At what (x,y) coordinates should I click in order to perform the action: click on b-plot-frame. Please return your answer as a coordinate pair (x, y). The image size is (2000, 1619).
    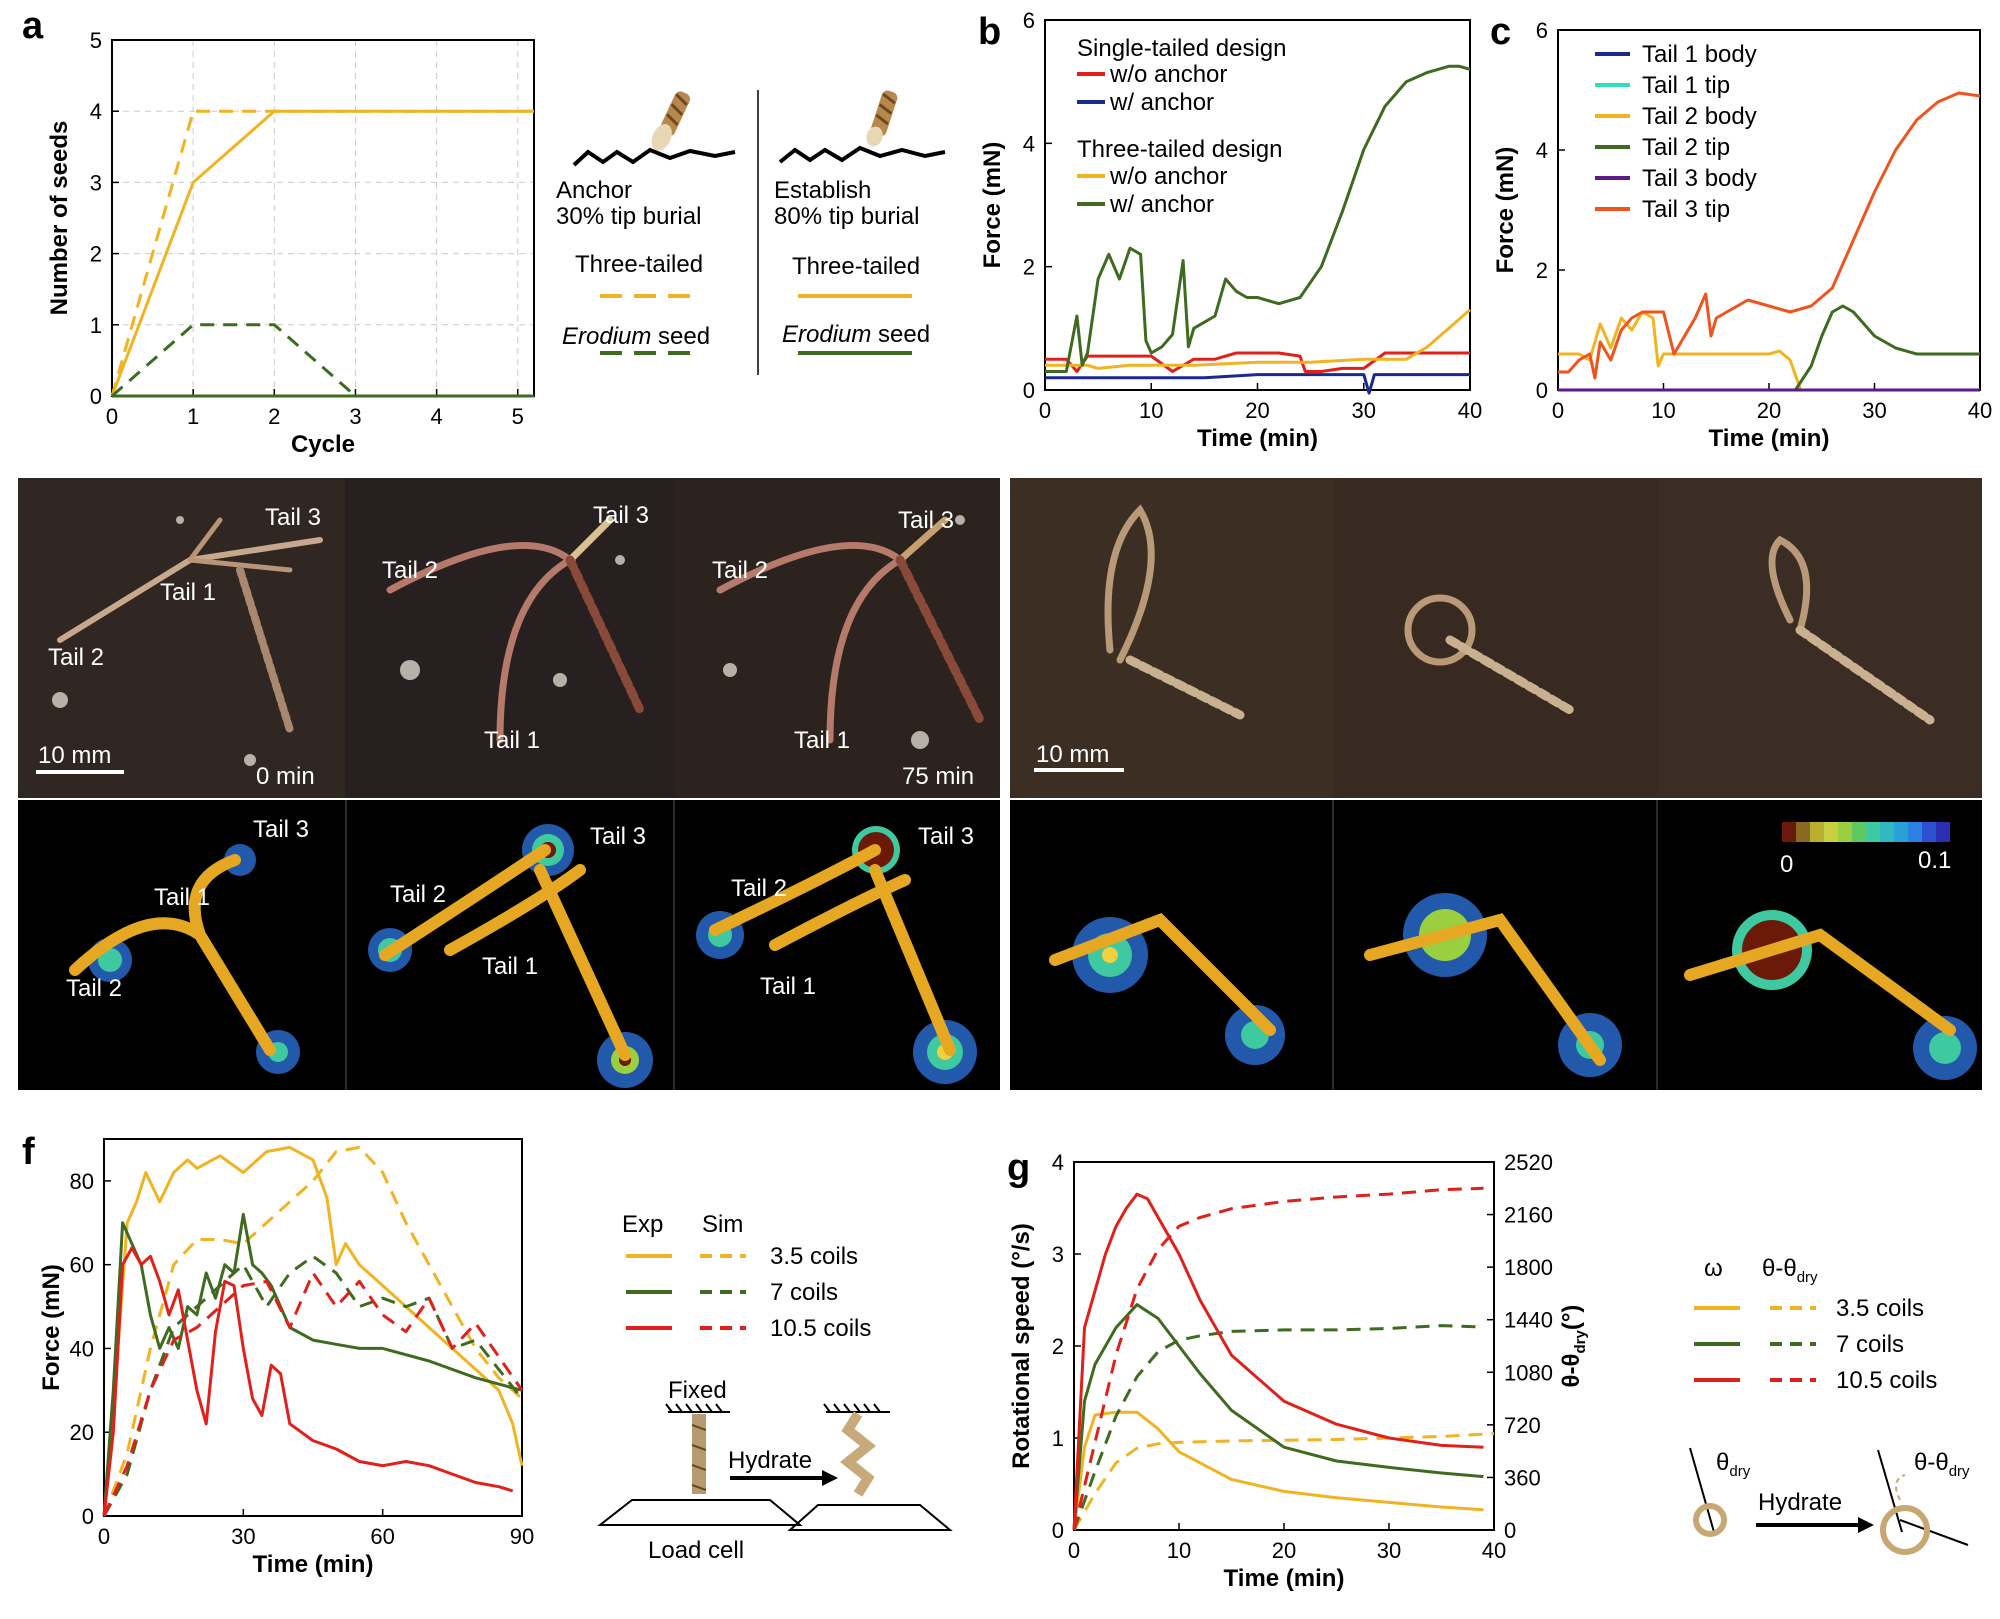
    Looking at the image, I should click on (1257, 205).